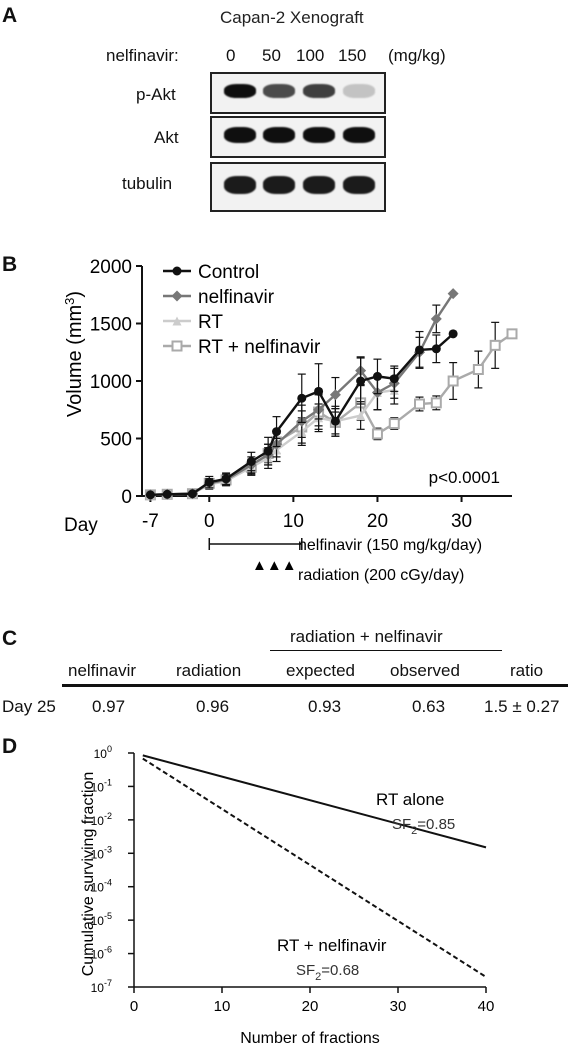  What do you see at coordinates (29, 706) in the screenshot?
I see `table-row-label: Day 25` at bounding box center [29, 706].